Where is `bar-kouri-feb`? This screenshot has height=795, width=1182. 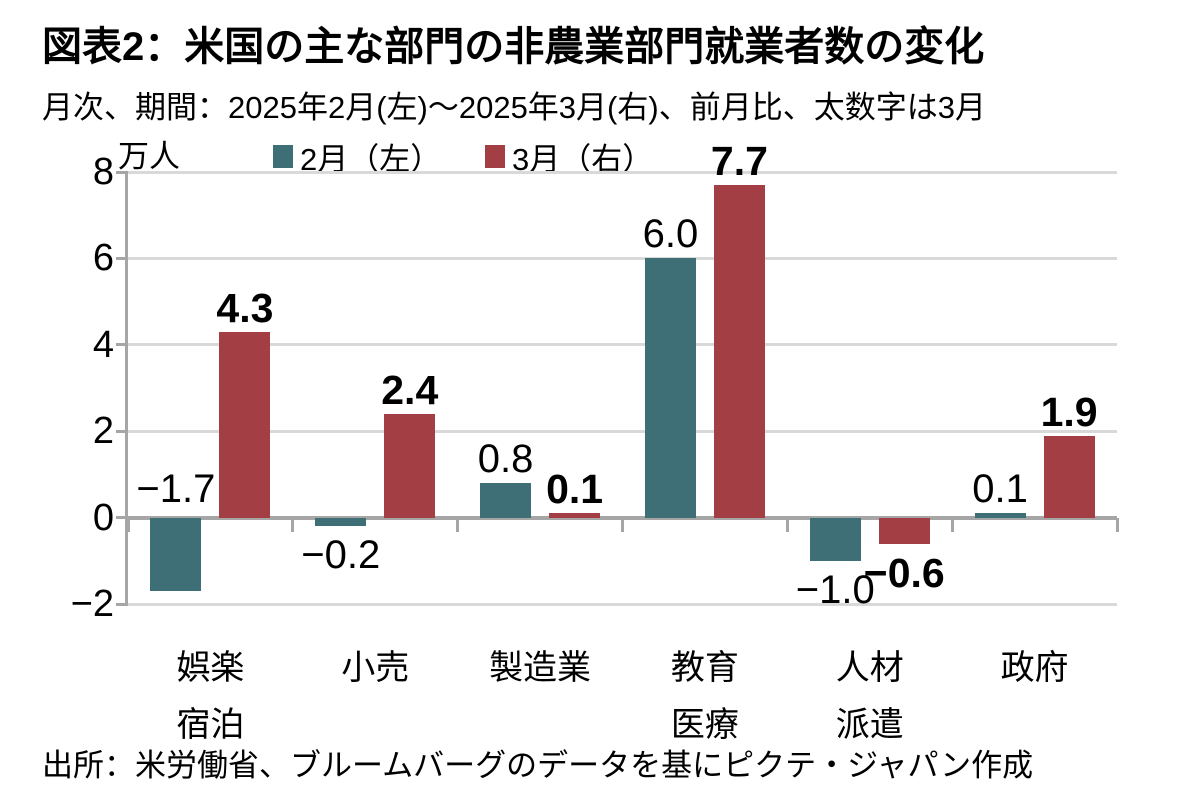 bar-kouri-feb is located at coordinates (341, 522).